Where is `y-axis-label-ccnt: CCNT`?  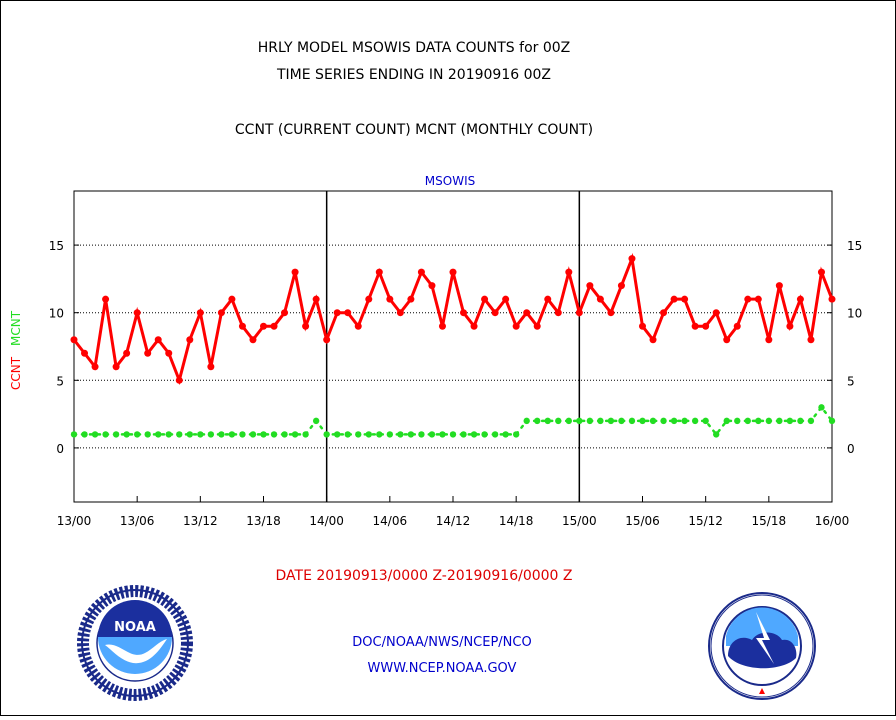 y-axis-label-ccnt: CCNT is located at coordinates (16, 373).